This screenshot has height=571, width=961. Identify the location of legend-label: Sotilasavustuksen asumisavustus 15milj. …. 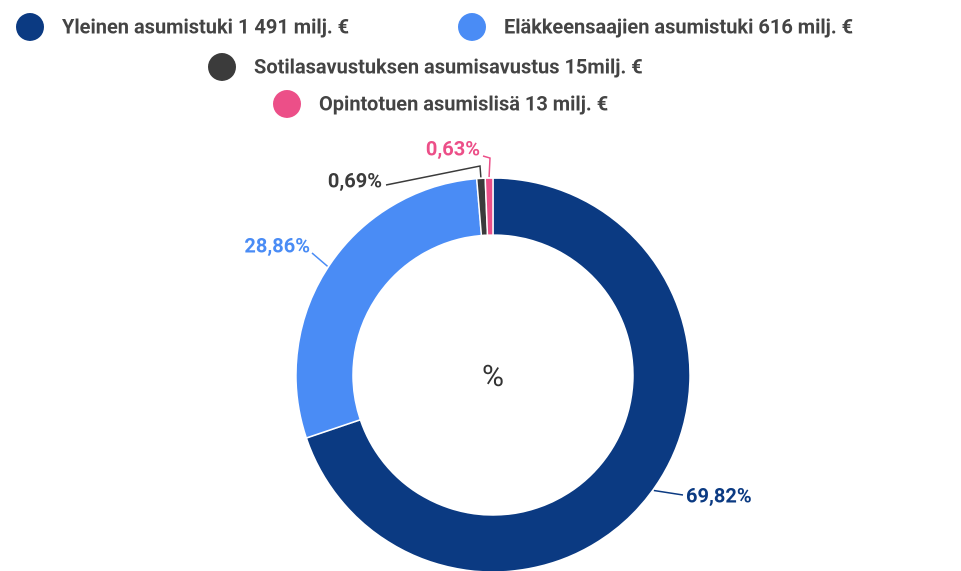
(448, 66).